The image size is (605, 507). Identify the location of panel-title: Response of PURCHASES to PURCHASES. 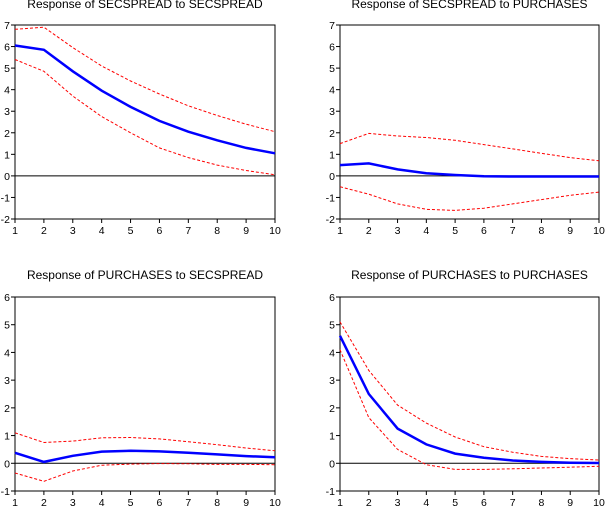
(469, 275).